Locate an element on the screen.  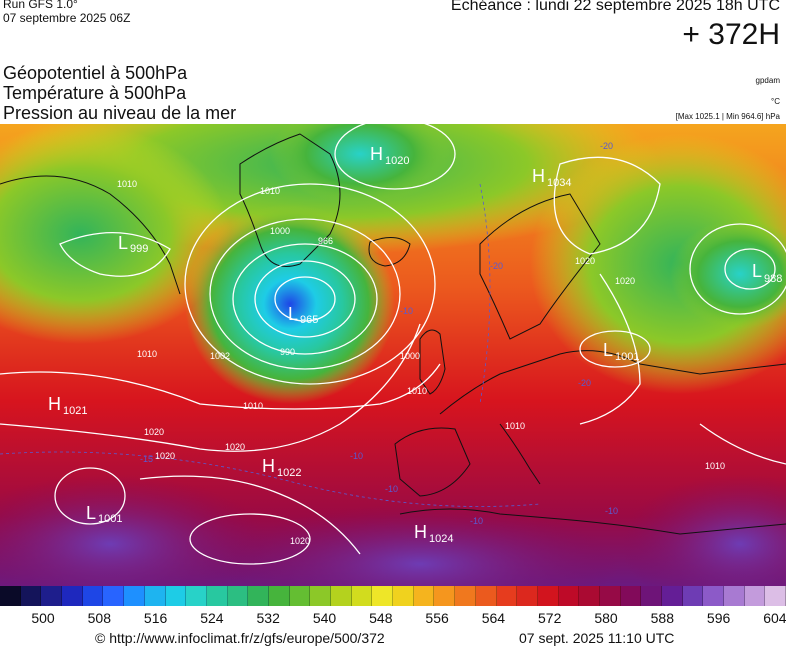
east-cyan-zone is located at coordinates (728, 274).